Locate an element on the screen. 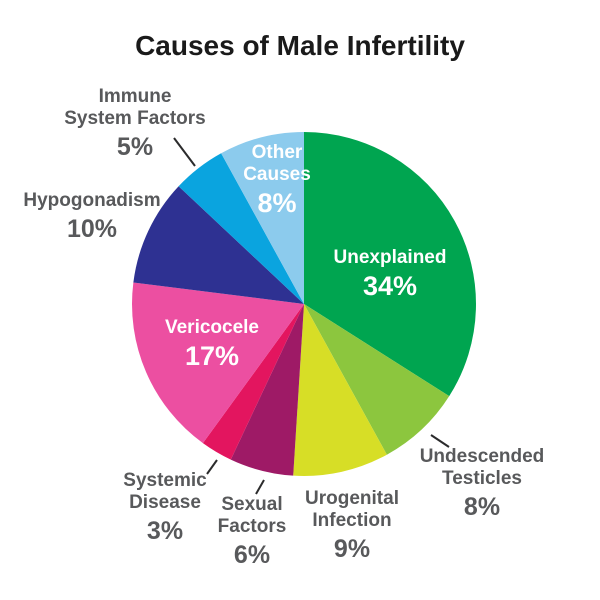 The image size is (600, 600). label-vericocele-percent: 17% is located at coordinates (212, 356).